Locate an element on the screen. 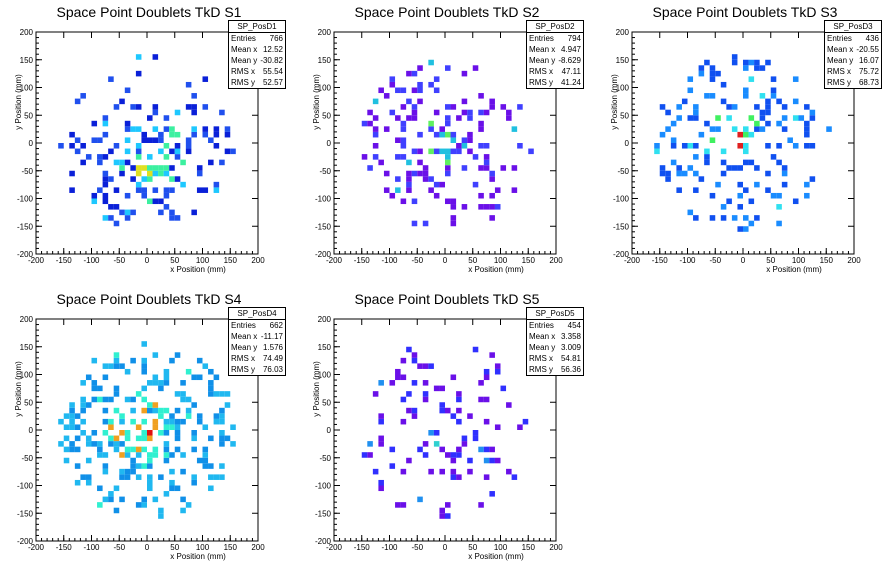  y-tick-label: -50 is located at coordinates (27, 458).